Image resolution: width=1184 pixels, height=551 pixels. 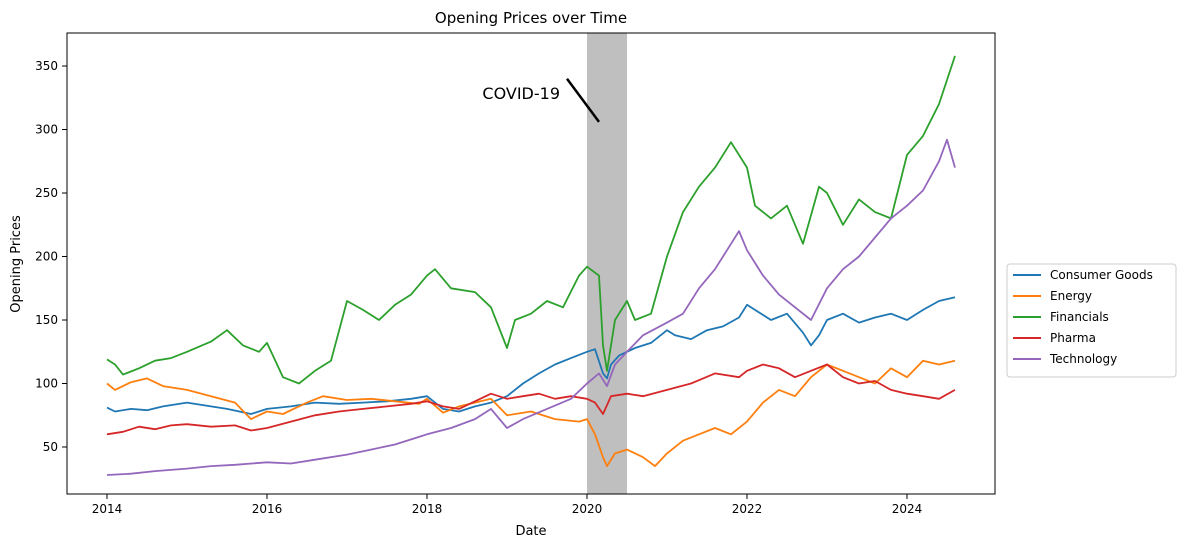 I want to click on chart-title: Opening Prices over Time, so click(x=531, y=18).